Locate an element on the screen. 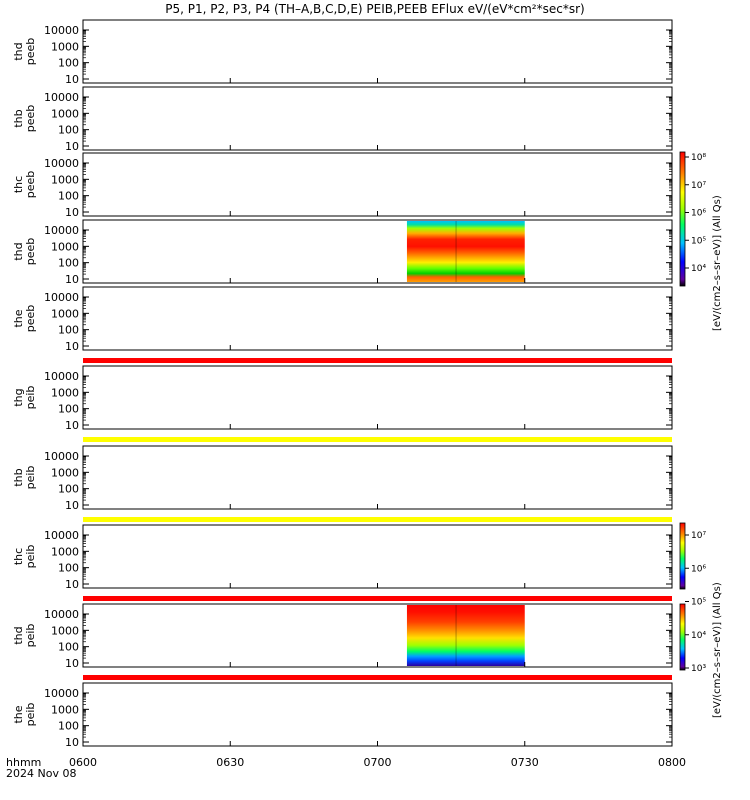  panel-6: 10 100 1000 10000 thg peib is located at coordinates (342, 403).